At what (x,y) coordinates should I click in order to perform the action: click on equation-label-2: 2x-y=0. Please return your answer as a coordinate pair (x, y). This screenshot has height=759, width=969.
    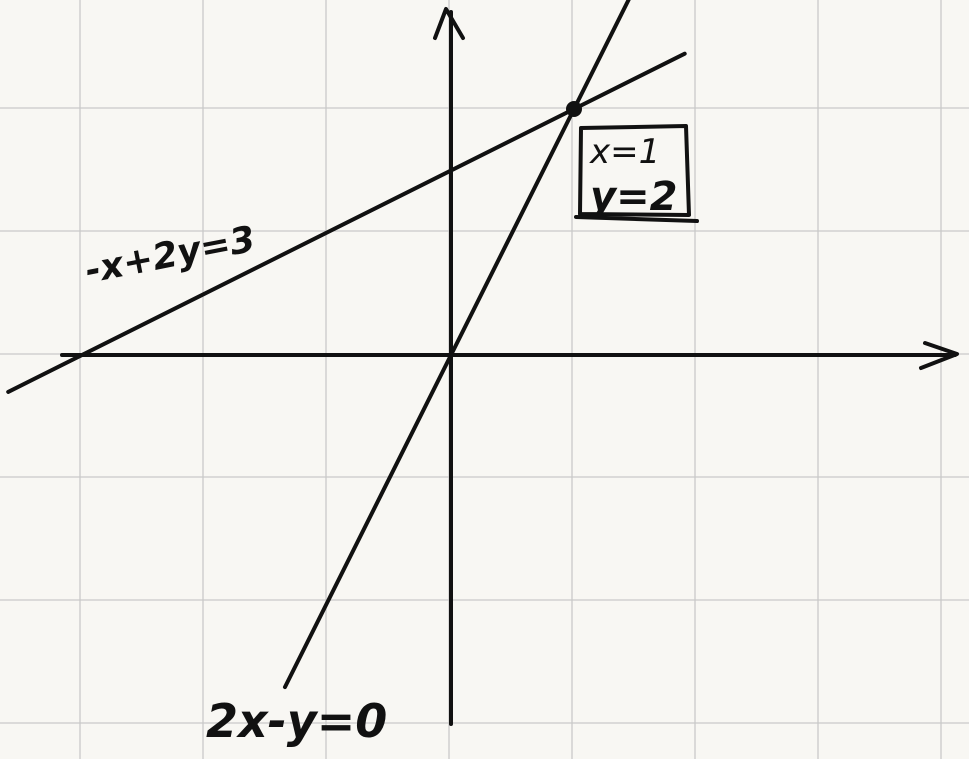
    Looking at the image, I should click on (296, 721).